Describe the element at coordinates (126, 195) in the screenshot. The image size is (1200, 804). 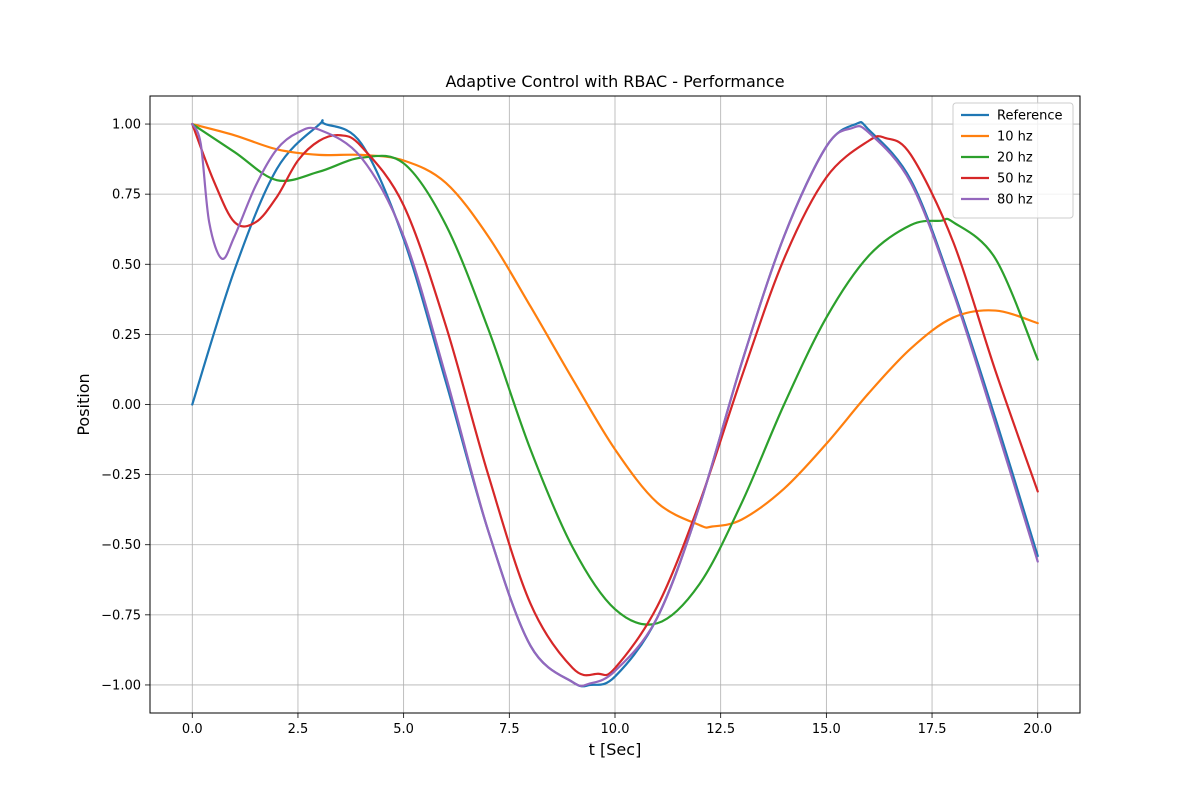
I see `y-tick-label: 0.75` at that location.